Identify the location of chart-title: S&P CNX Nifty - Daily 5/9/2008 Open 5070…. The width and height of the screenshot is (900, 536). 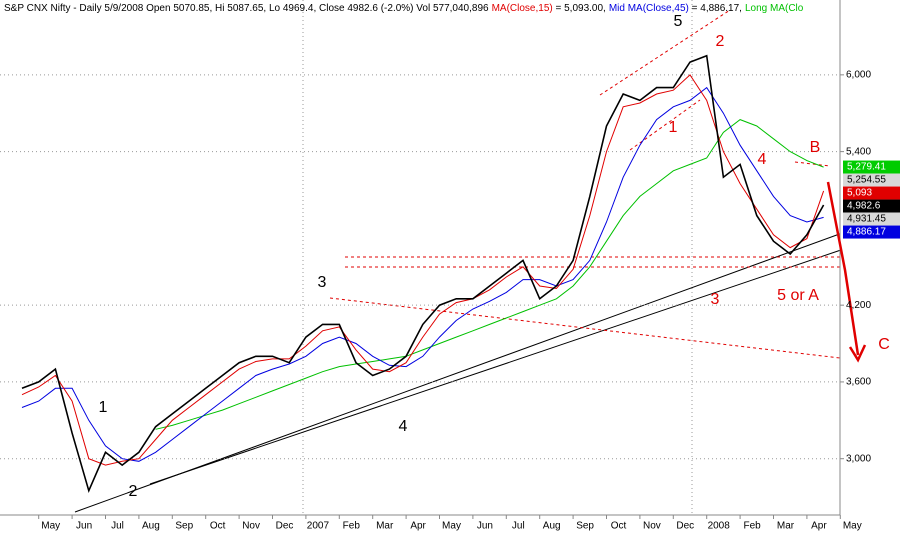
(246, 8).